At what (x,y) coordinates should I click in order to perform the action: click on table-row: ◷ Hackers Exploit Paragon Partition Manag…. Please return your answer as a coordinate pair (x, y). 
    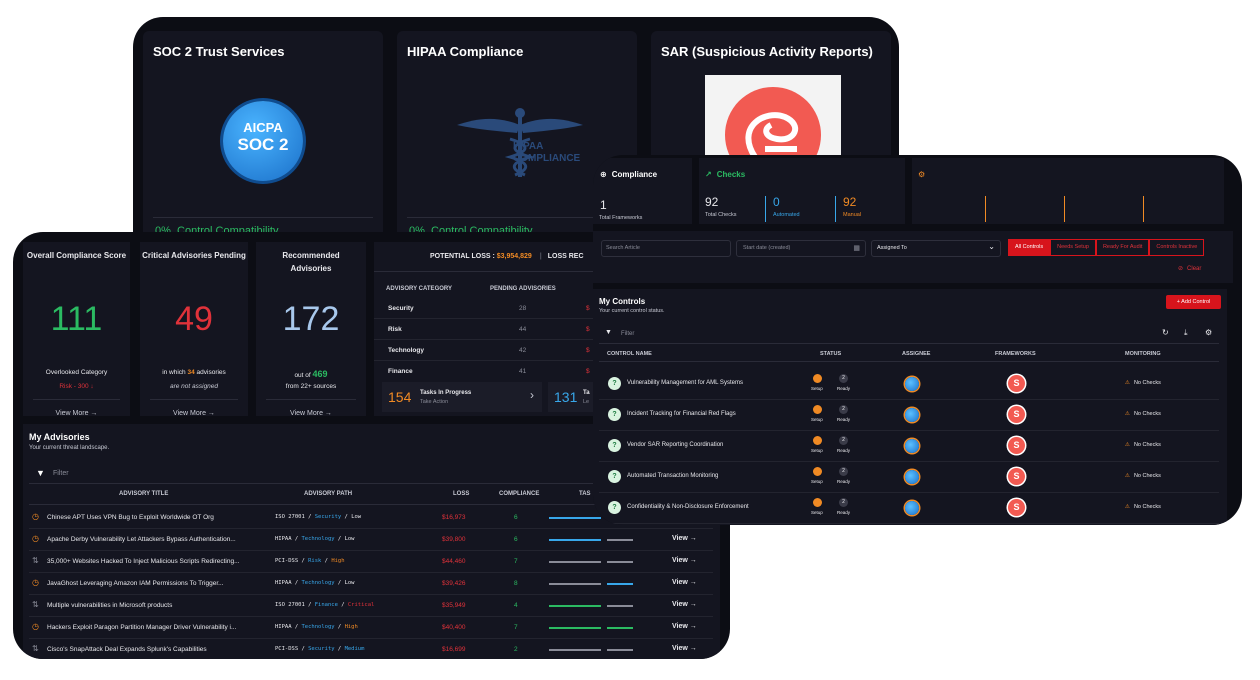
    Looking at the image, I should click on (371, 628).